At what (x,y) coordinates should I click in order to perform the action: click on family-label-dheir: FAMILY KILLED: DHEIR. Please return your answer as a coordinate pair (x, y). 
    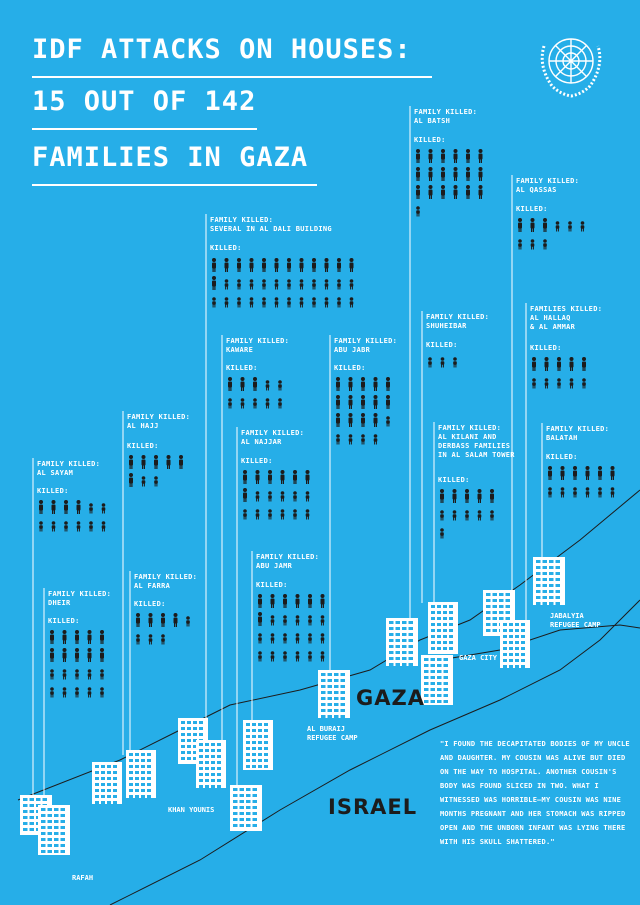
    Looking at the image, I should click on (80, 598).